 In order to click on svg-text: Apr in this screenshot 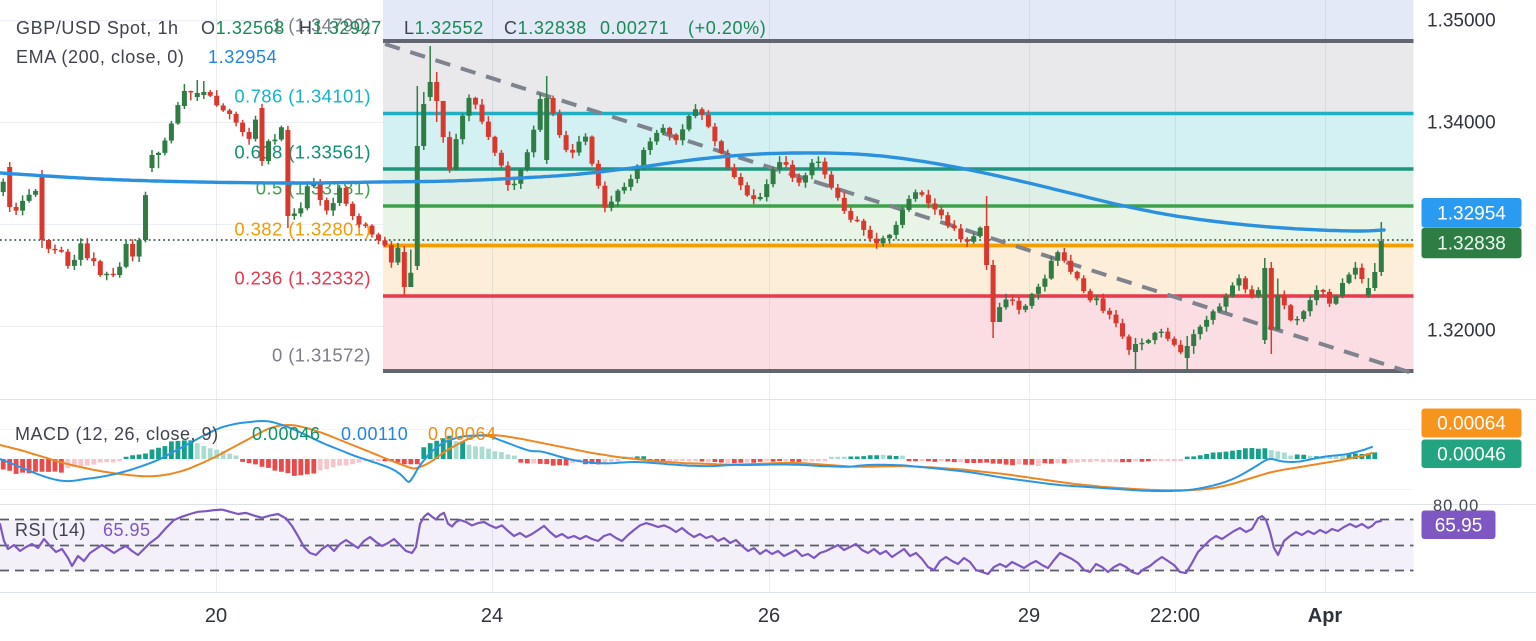, I will do `click(1325, 616)`.